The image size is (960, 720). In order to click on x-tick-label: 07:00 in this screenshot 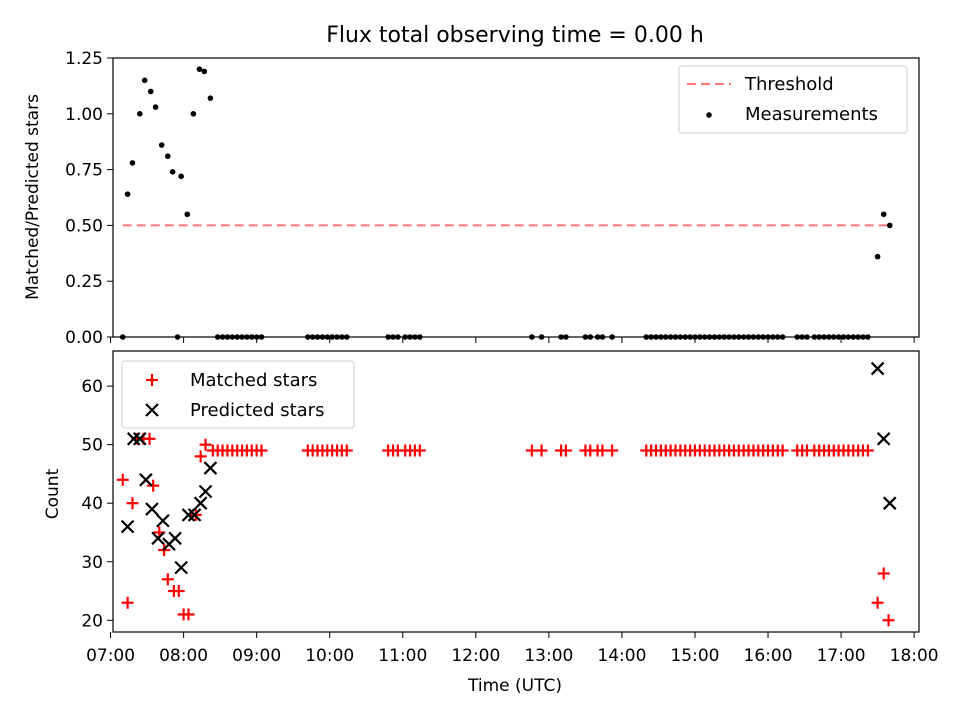, I will do `click(110, 656)`.